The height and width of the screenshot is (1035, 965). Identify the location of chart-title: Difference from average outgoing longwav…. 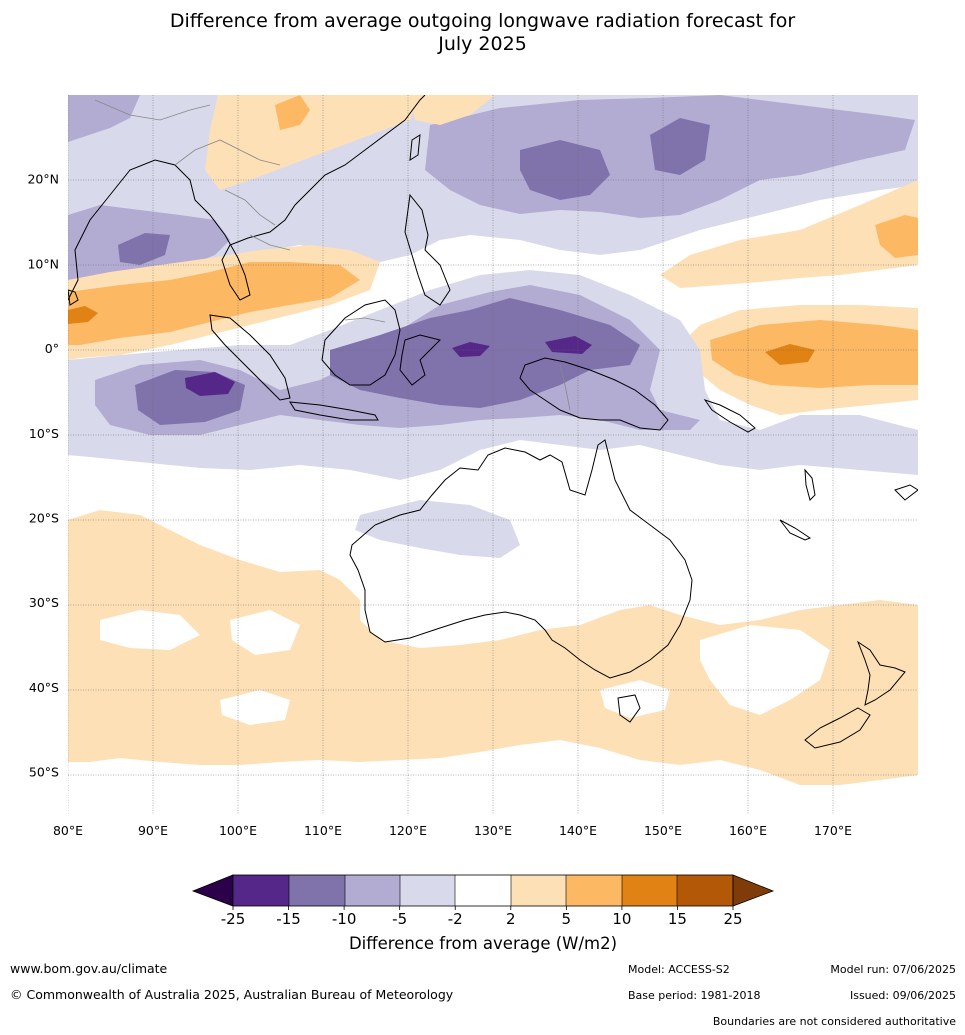
(482, 33).